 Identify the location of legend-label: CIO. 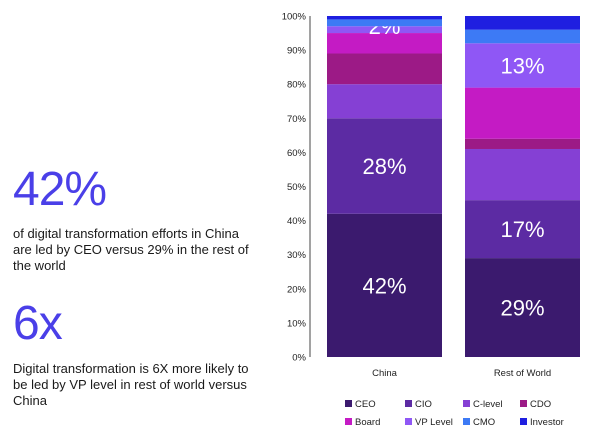
(423, 404).